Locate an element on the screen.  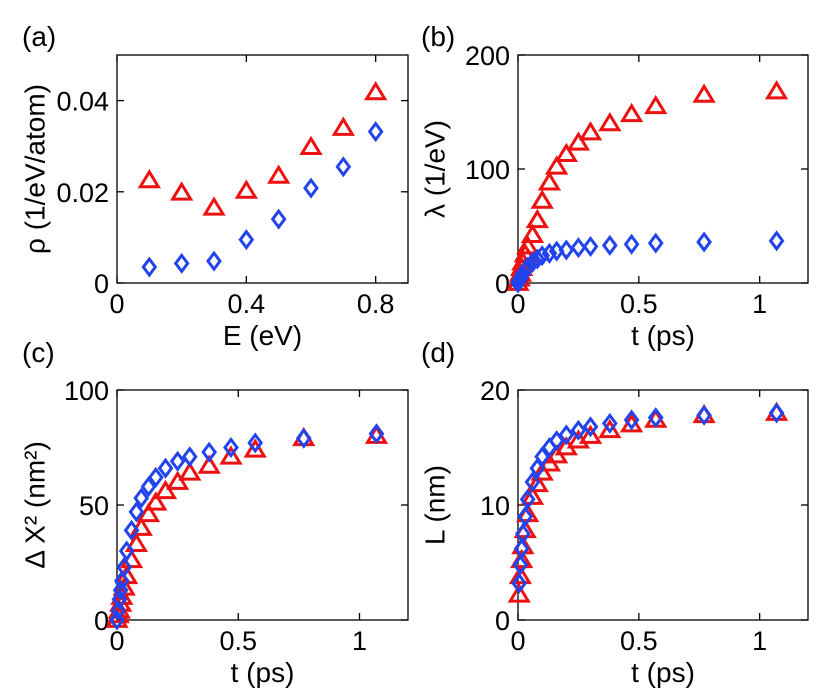
y-tick-label: 0.02 is located at coordinates (82, 193).